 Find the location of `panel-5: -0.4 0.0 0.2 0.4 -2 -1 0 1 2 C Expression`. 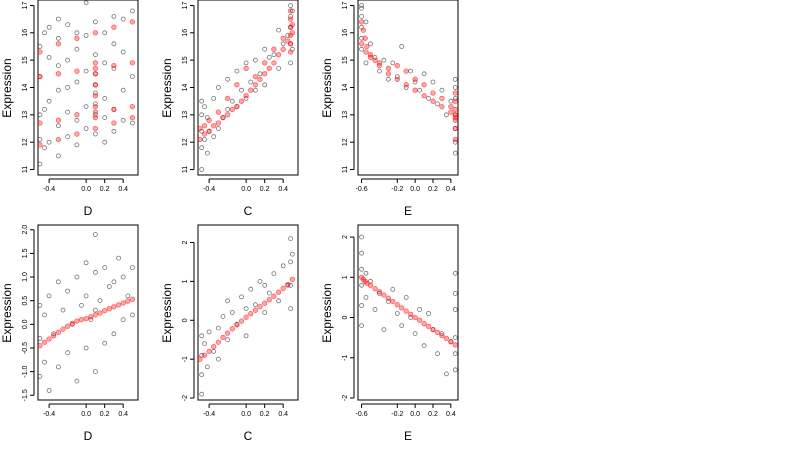

panel-5: -0.4 0.0 0.2 0.4 -2 -1 0 1 2 C Expression is located at coordinates (229, 333).